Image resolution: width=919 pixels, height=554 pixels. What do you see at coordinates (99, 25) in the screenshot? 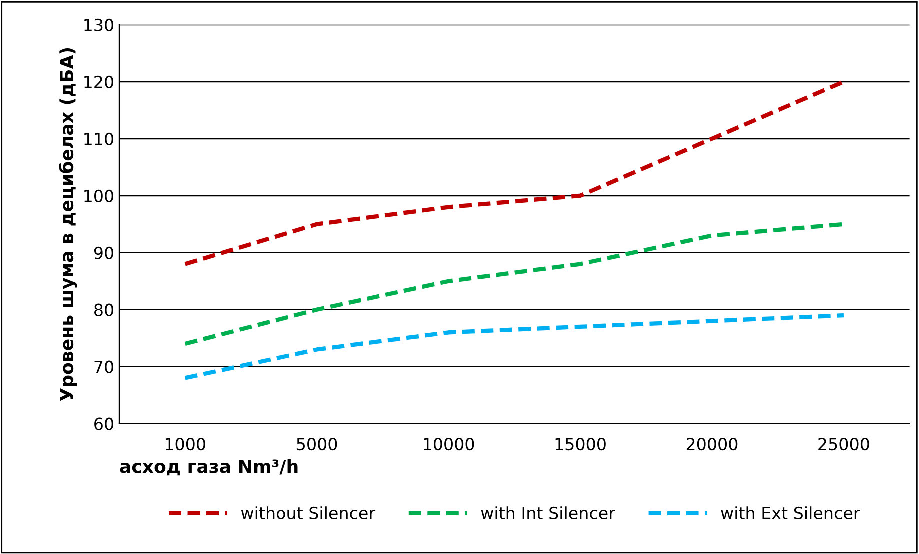
I see `y-tick-label: 130` at bounding box center [99, 25].